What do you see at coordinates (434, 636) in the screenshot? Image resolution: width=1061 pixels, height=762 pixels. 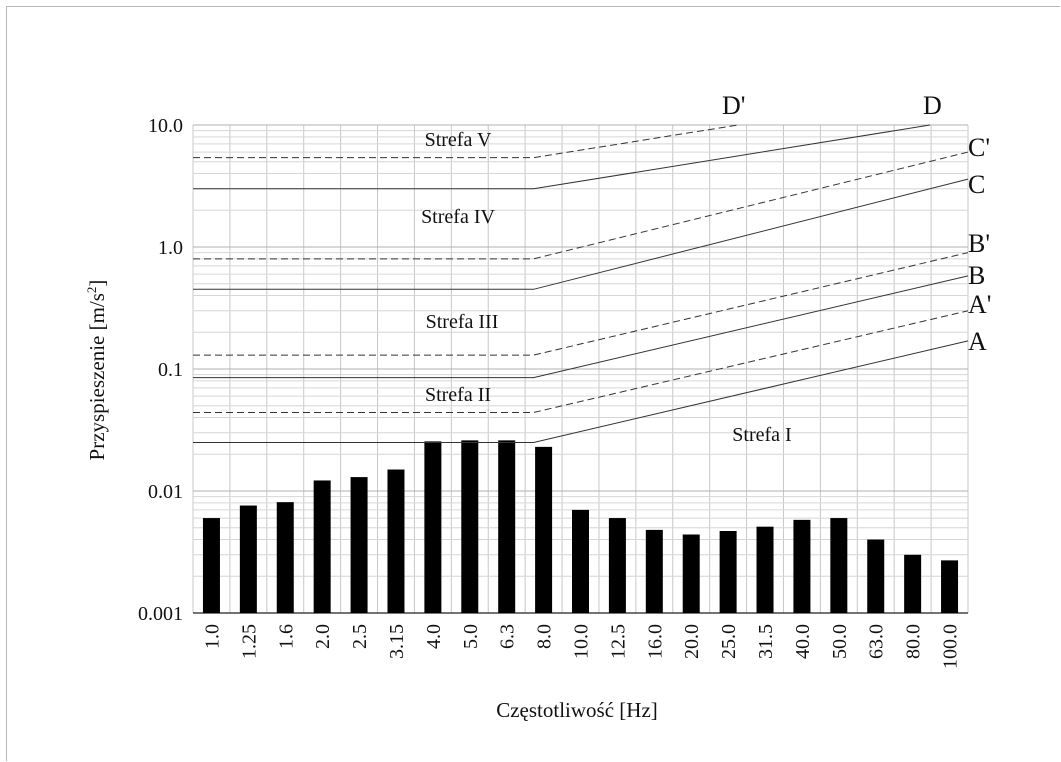 I see `x-tick-label: 4.0` at bounding box center [434, 636].